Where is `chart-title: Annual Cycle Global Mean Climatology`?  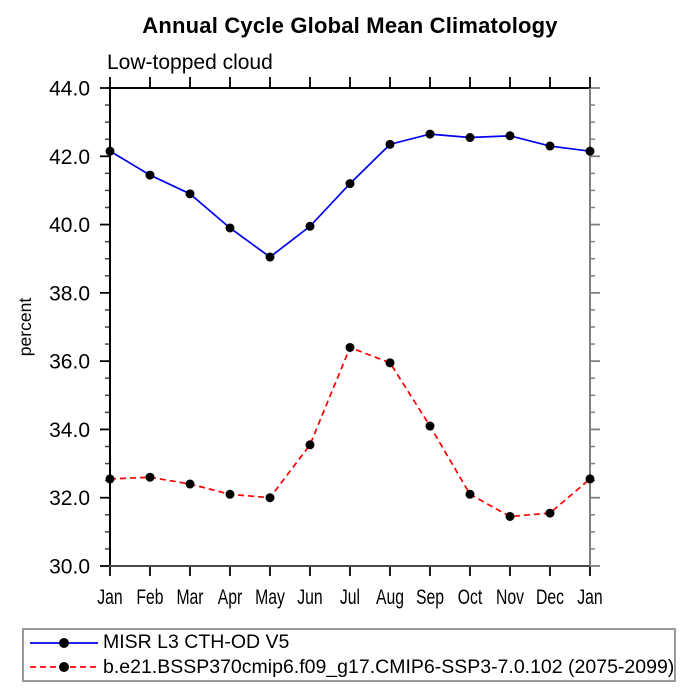 chart-title: Annual Cycle Global Mean Climatology is located at coordinates (350, 25).